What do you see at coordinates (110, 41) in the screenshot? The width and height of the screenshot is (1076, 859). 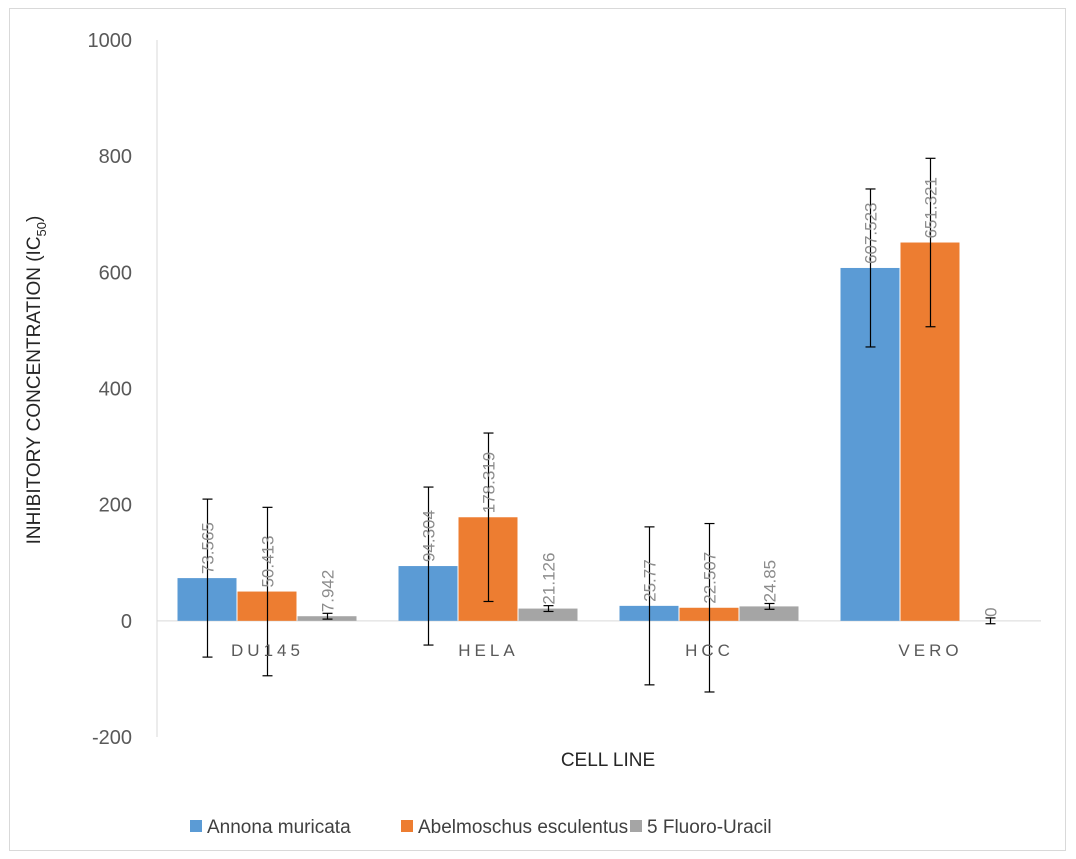 I see `y-tick-label: 1000` at bounding box center [110, 41].